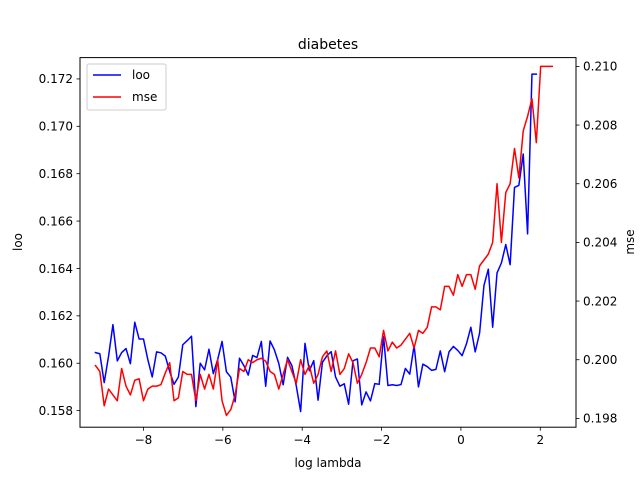 This screenshot has width=640, height=480. What do you see at coordinates (126, 87) in the screenshot?
I see `legend: loo mse` at bounding box center [126, 87].